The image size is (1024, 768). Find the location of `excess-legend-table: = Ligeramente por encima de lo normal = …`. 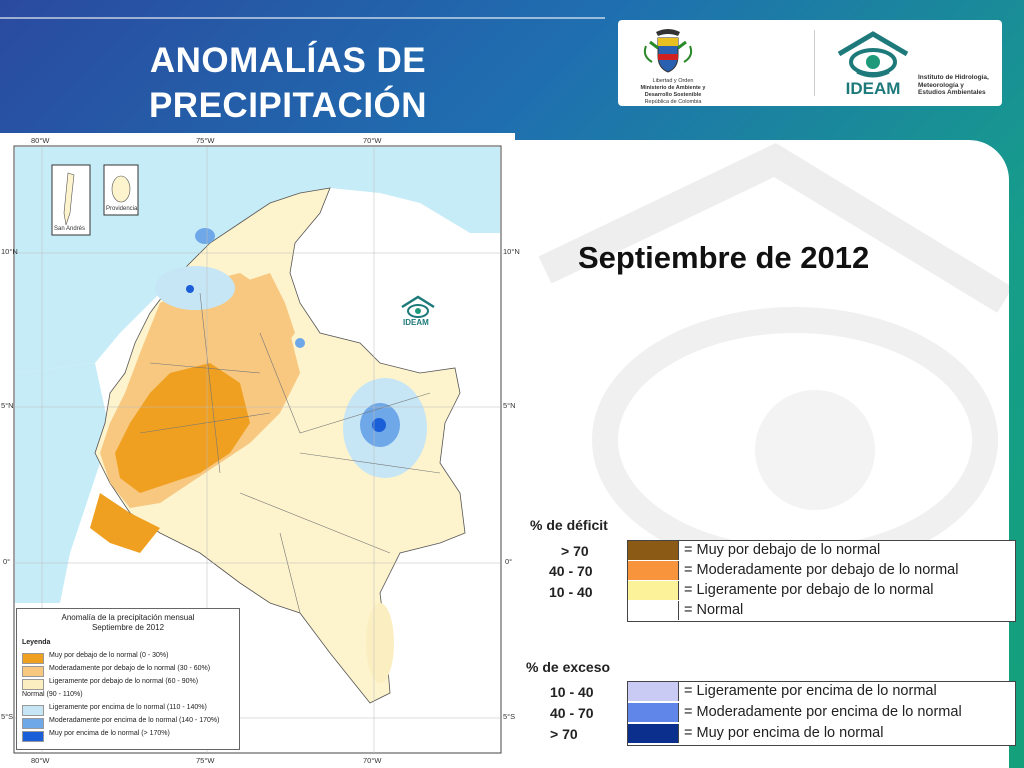

excess-legend-table: = Ligeramente por encima de lo normal = … is located at coordinates (821, 713).